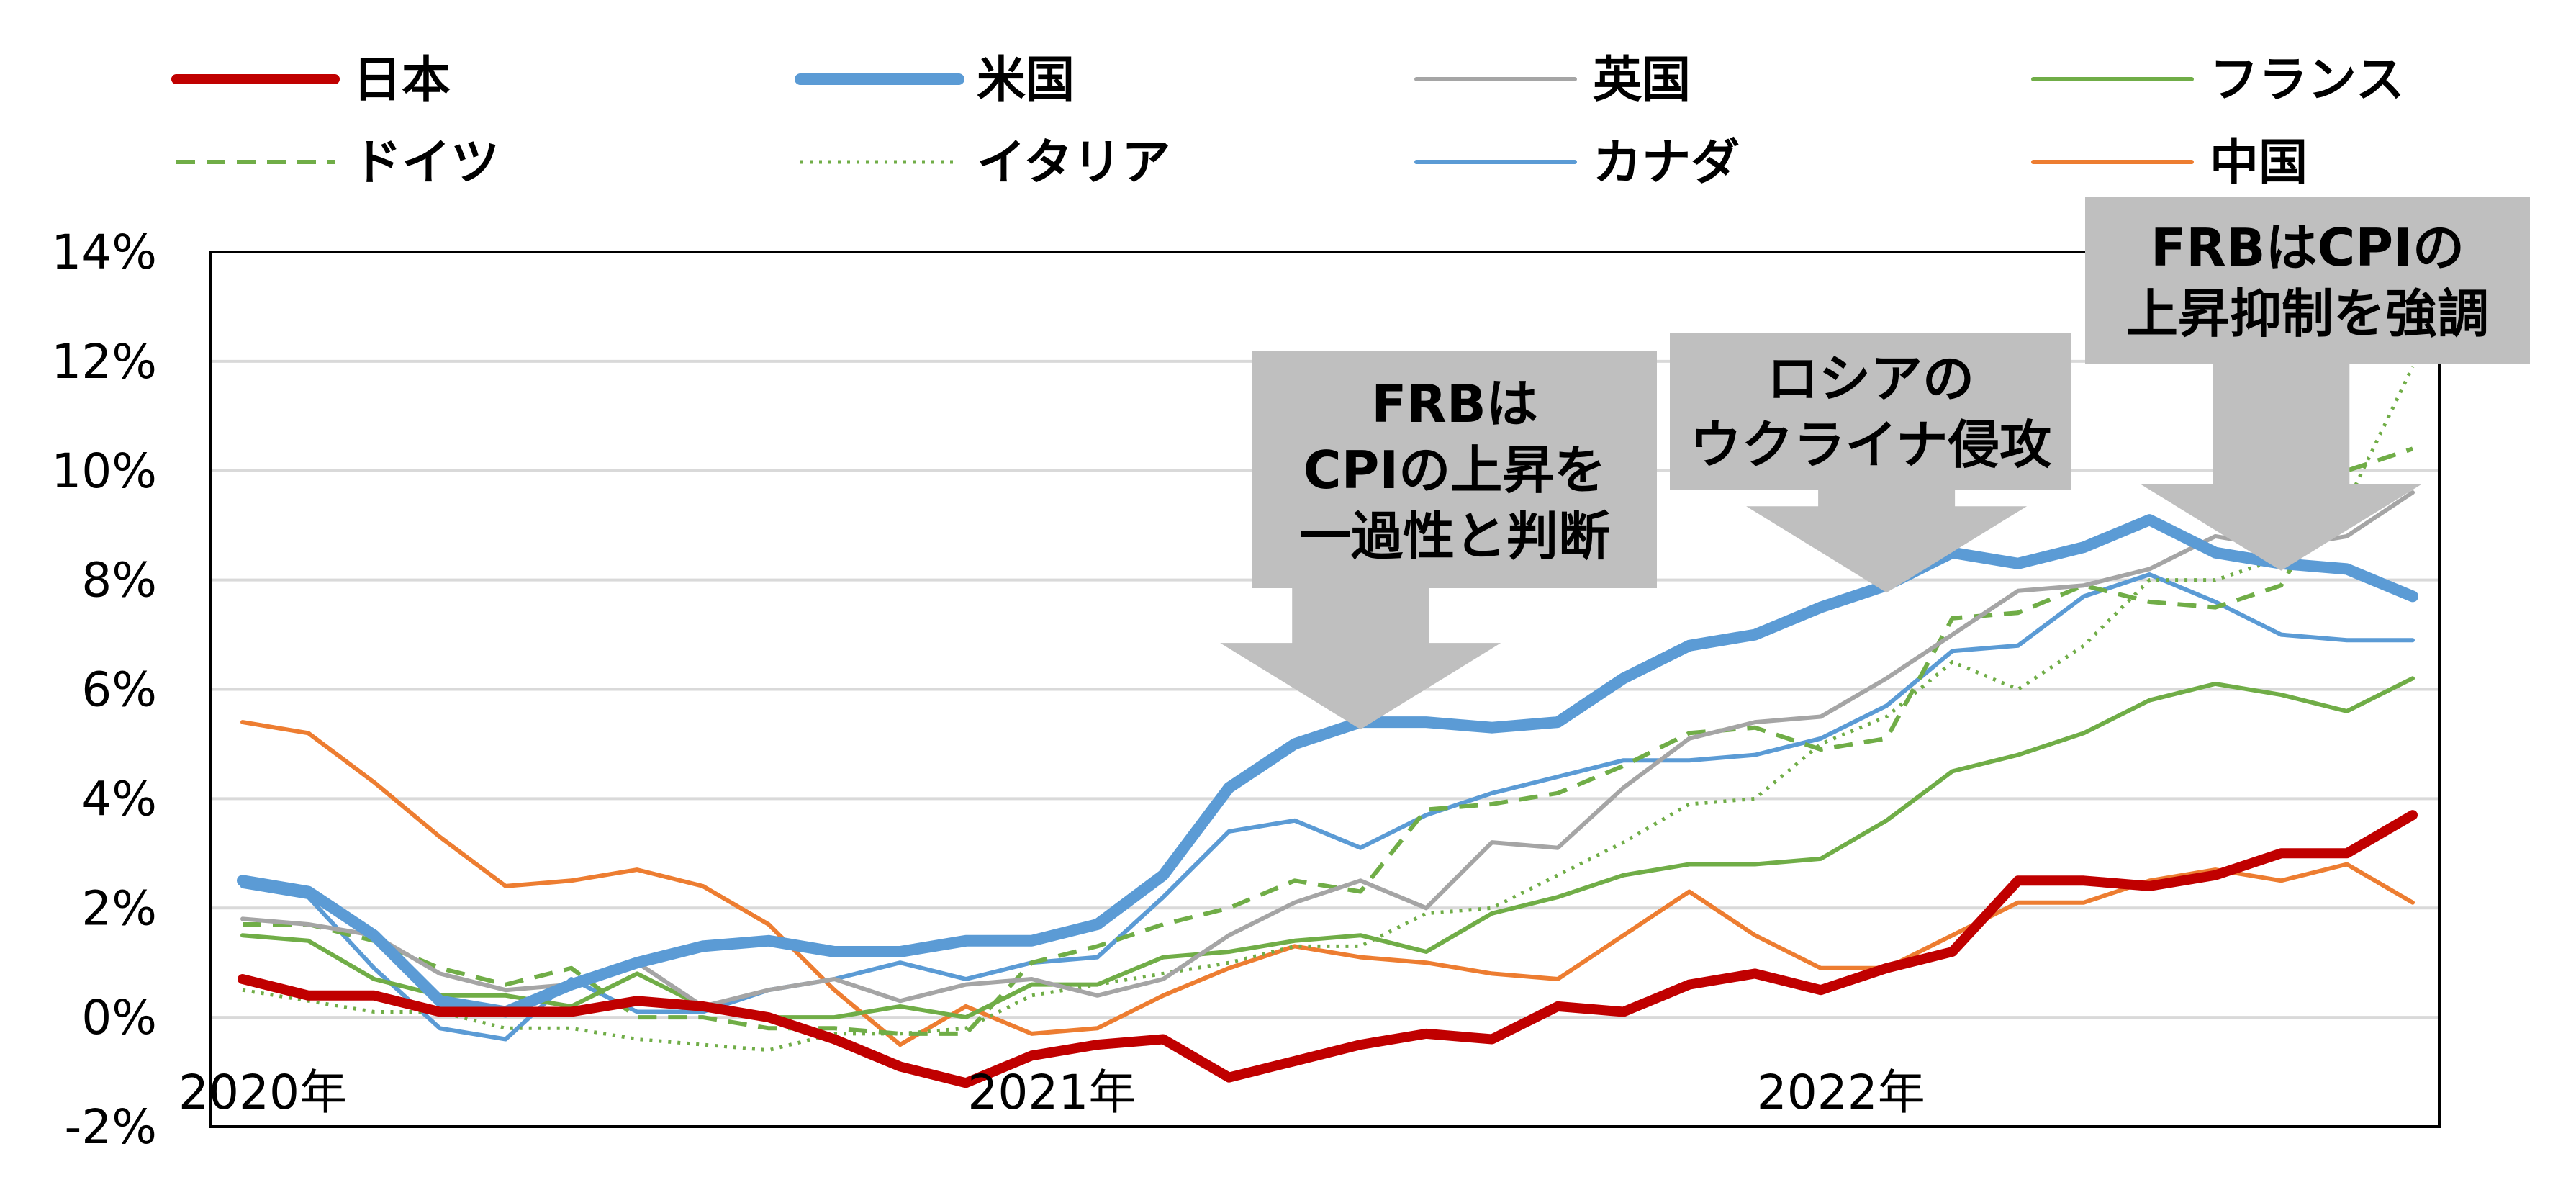 The height and width of the screenshot is (1190, 2576). What do you see at coordinates (1666, 163) in the screenshot?
I see `legend-label: カナダ` at bounding box center [1666, 163].